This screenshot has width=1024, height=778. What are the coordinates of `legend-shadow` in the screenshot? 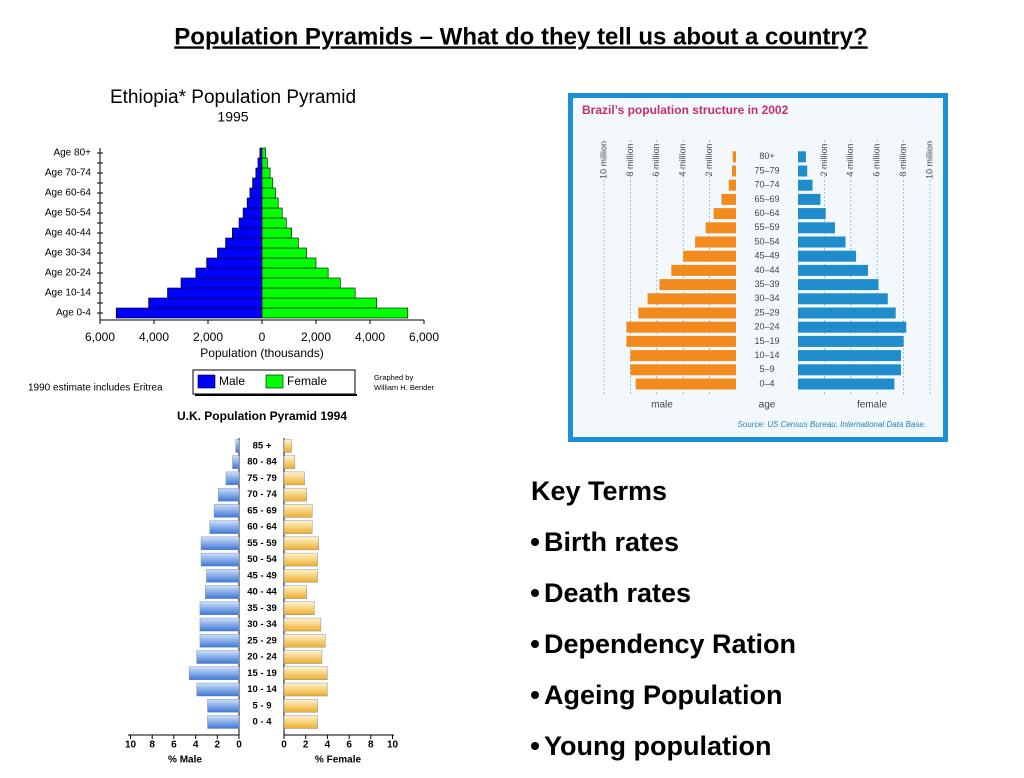 It's located at (276, 395).